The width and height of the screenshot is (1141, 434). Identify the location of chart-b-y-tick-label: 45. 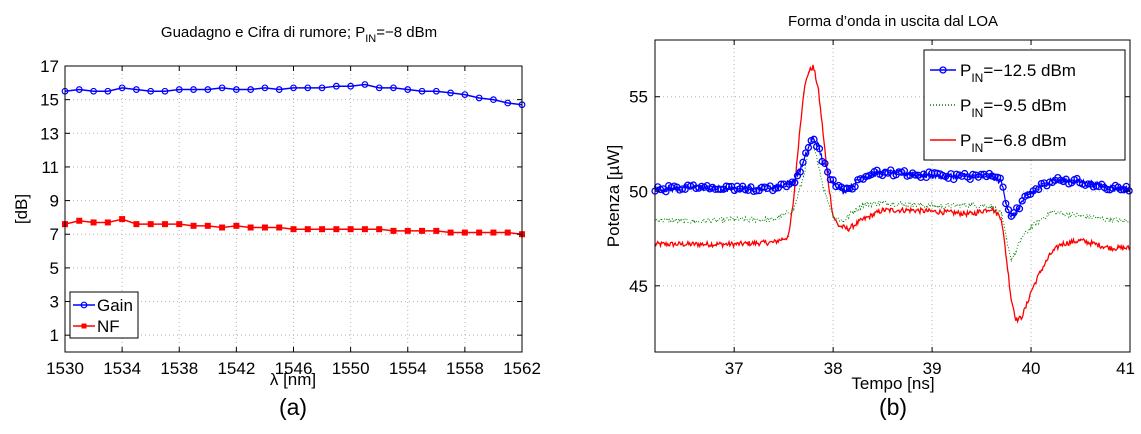
(638, 286).